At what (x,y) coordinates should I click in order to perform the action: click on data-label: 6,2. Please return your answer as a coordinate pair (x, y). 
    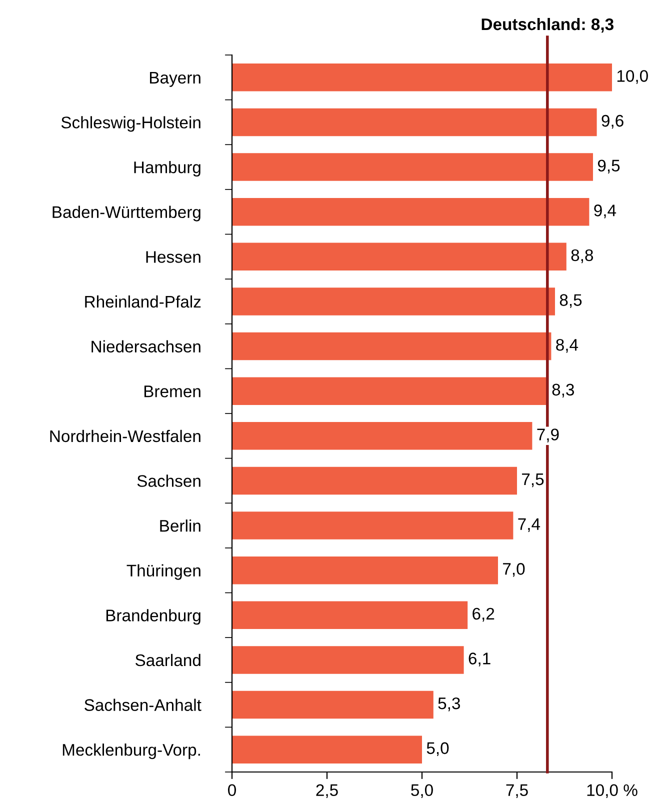
    Looking at the image, I should click on (483, 615).